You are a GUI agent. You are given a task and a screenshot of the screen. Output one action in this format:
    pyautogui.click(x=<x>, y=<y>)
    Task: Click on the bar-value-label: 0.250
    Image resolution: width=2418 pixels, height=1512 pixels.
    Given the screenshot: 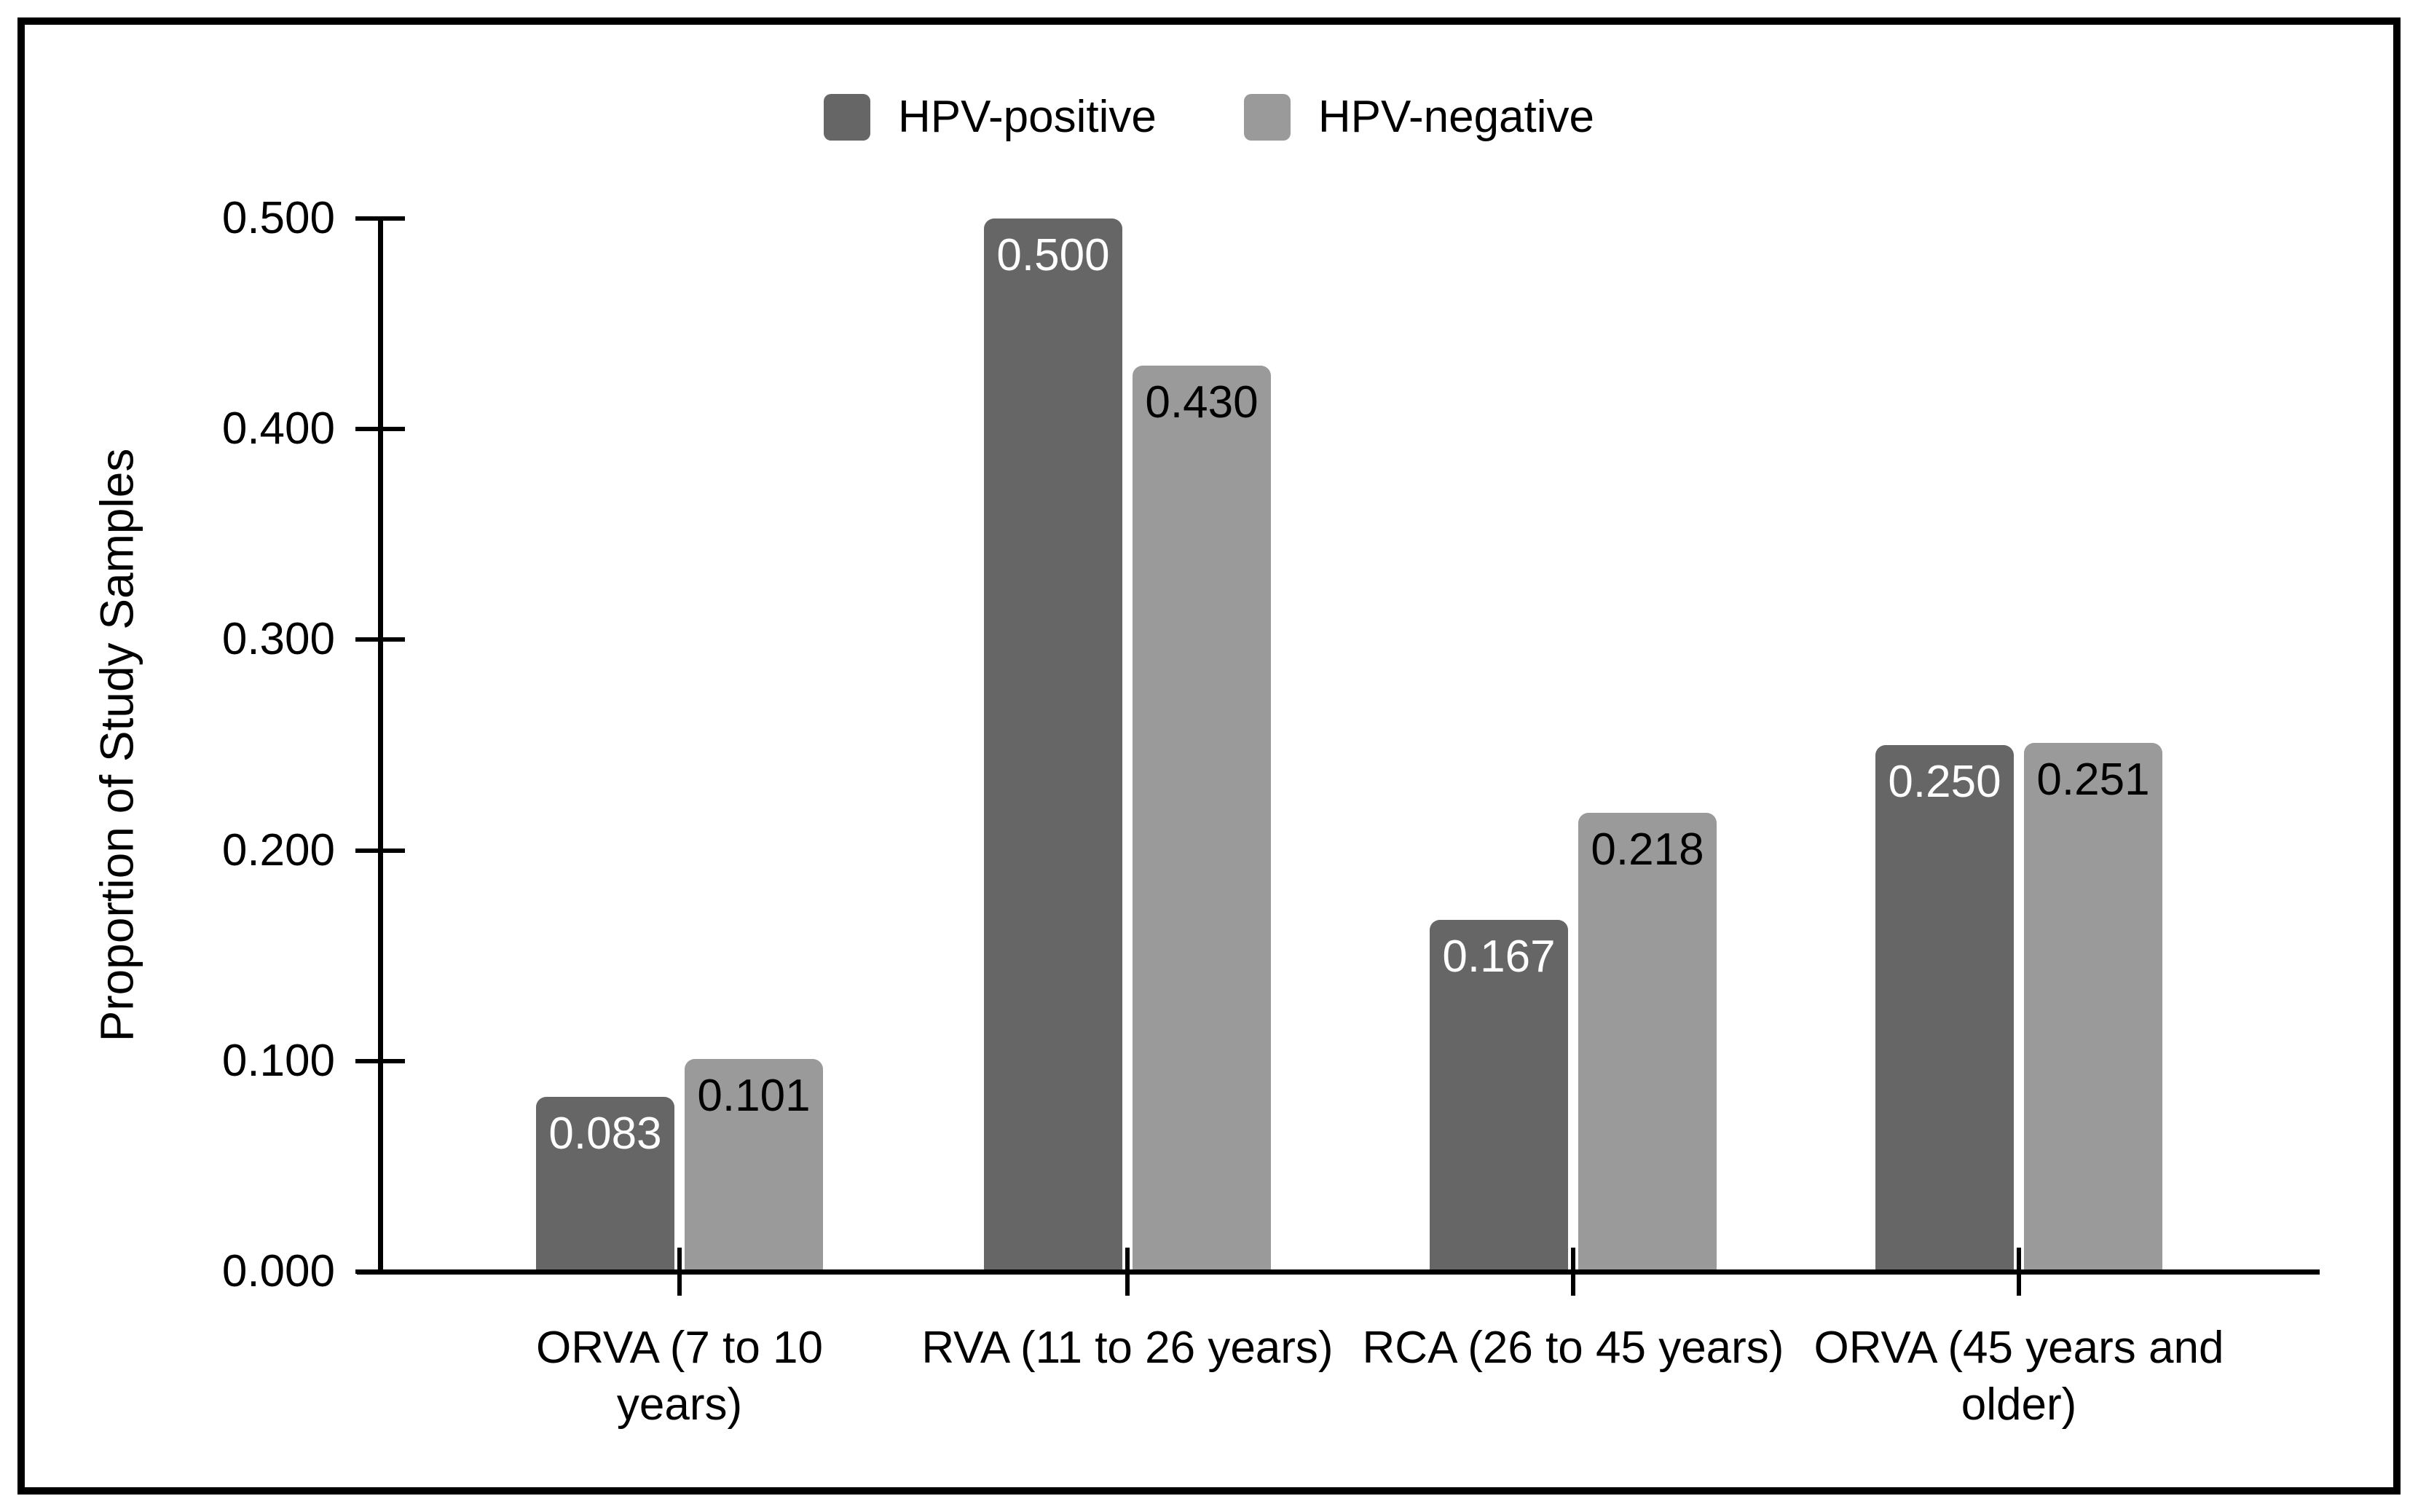 What is the action you would take?
    pyautogui.click(x=1944, y=782)
    